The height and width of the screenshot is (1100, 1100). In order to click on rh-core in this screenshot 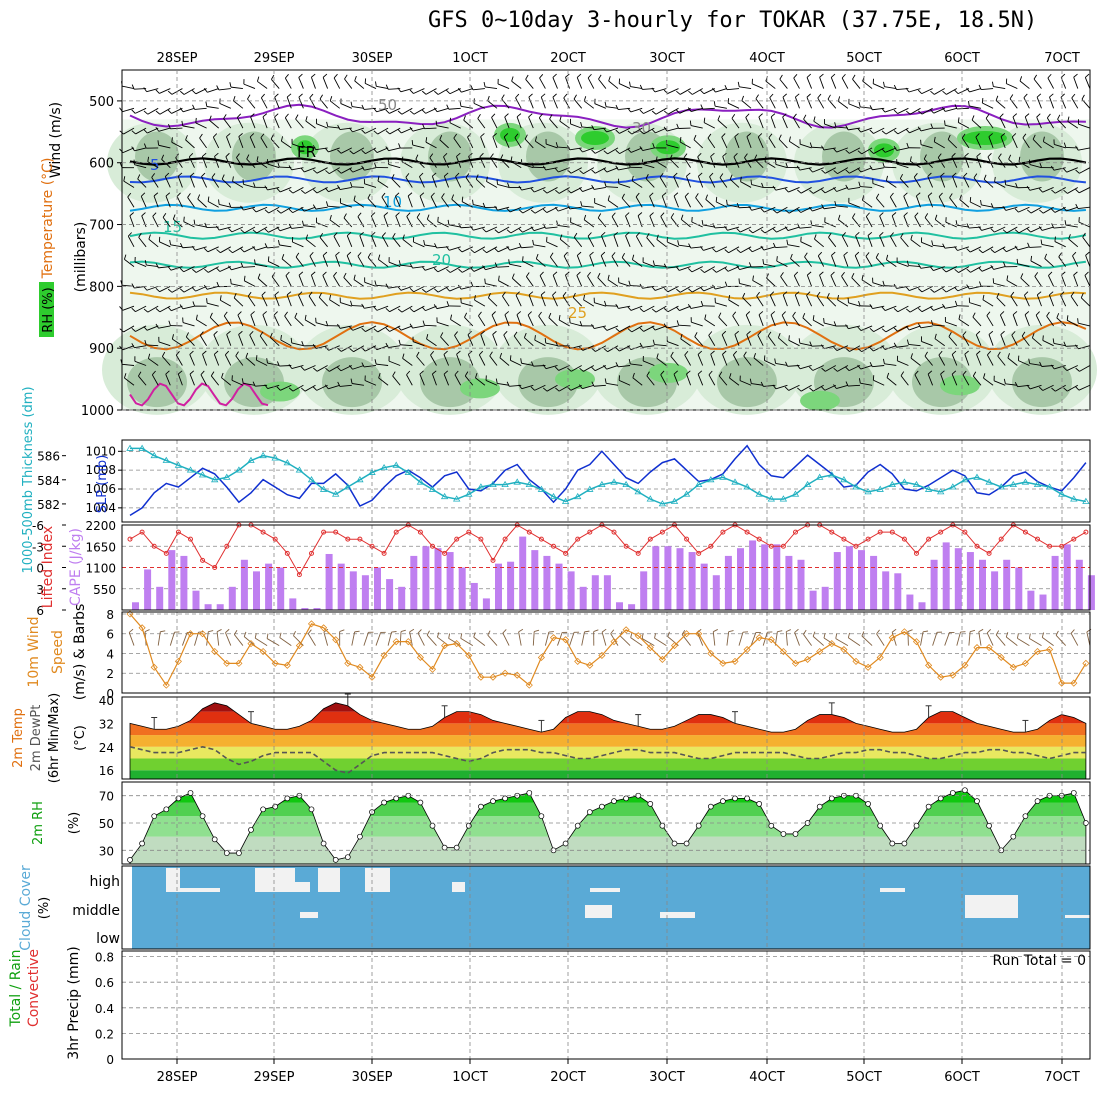, I will do `click(280, 391)`.